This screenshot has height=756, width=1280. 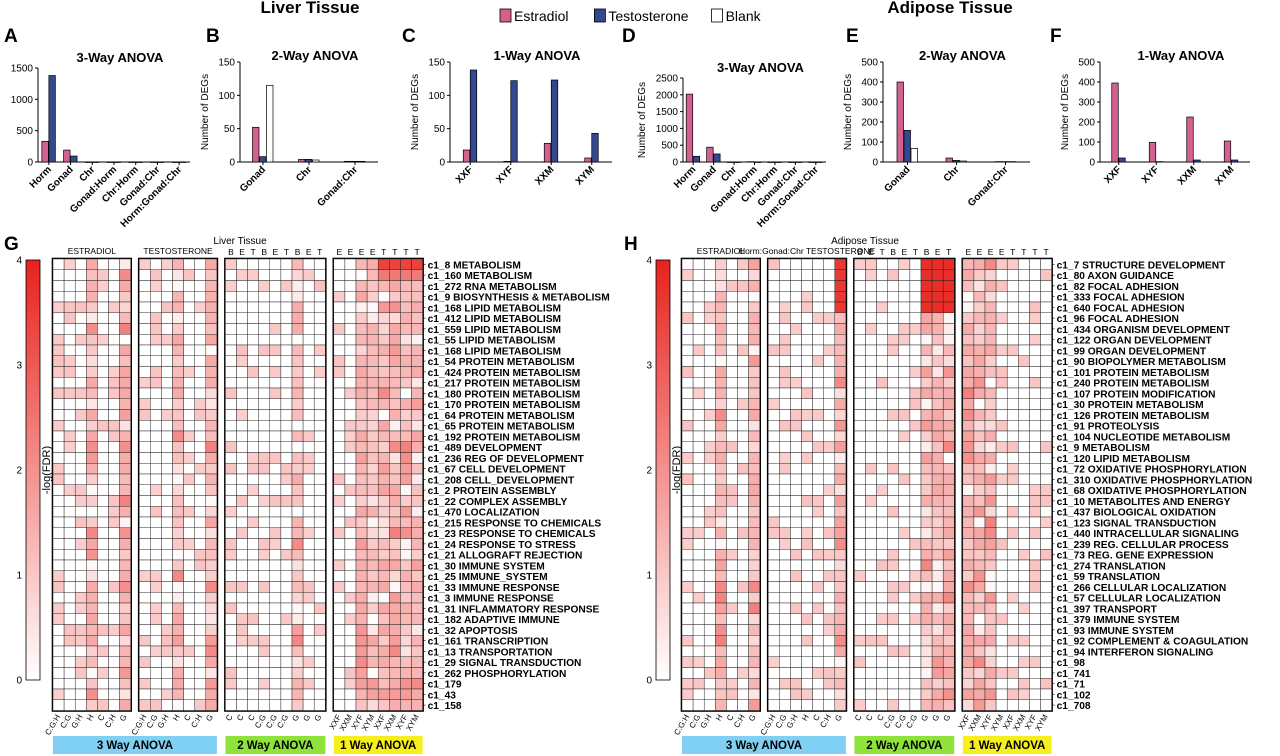 What do you see at coordinates (340, 252) in the screenshot?
I see `column-top-label: E` at bounding box center [340, 252].